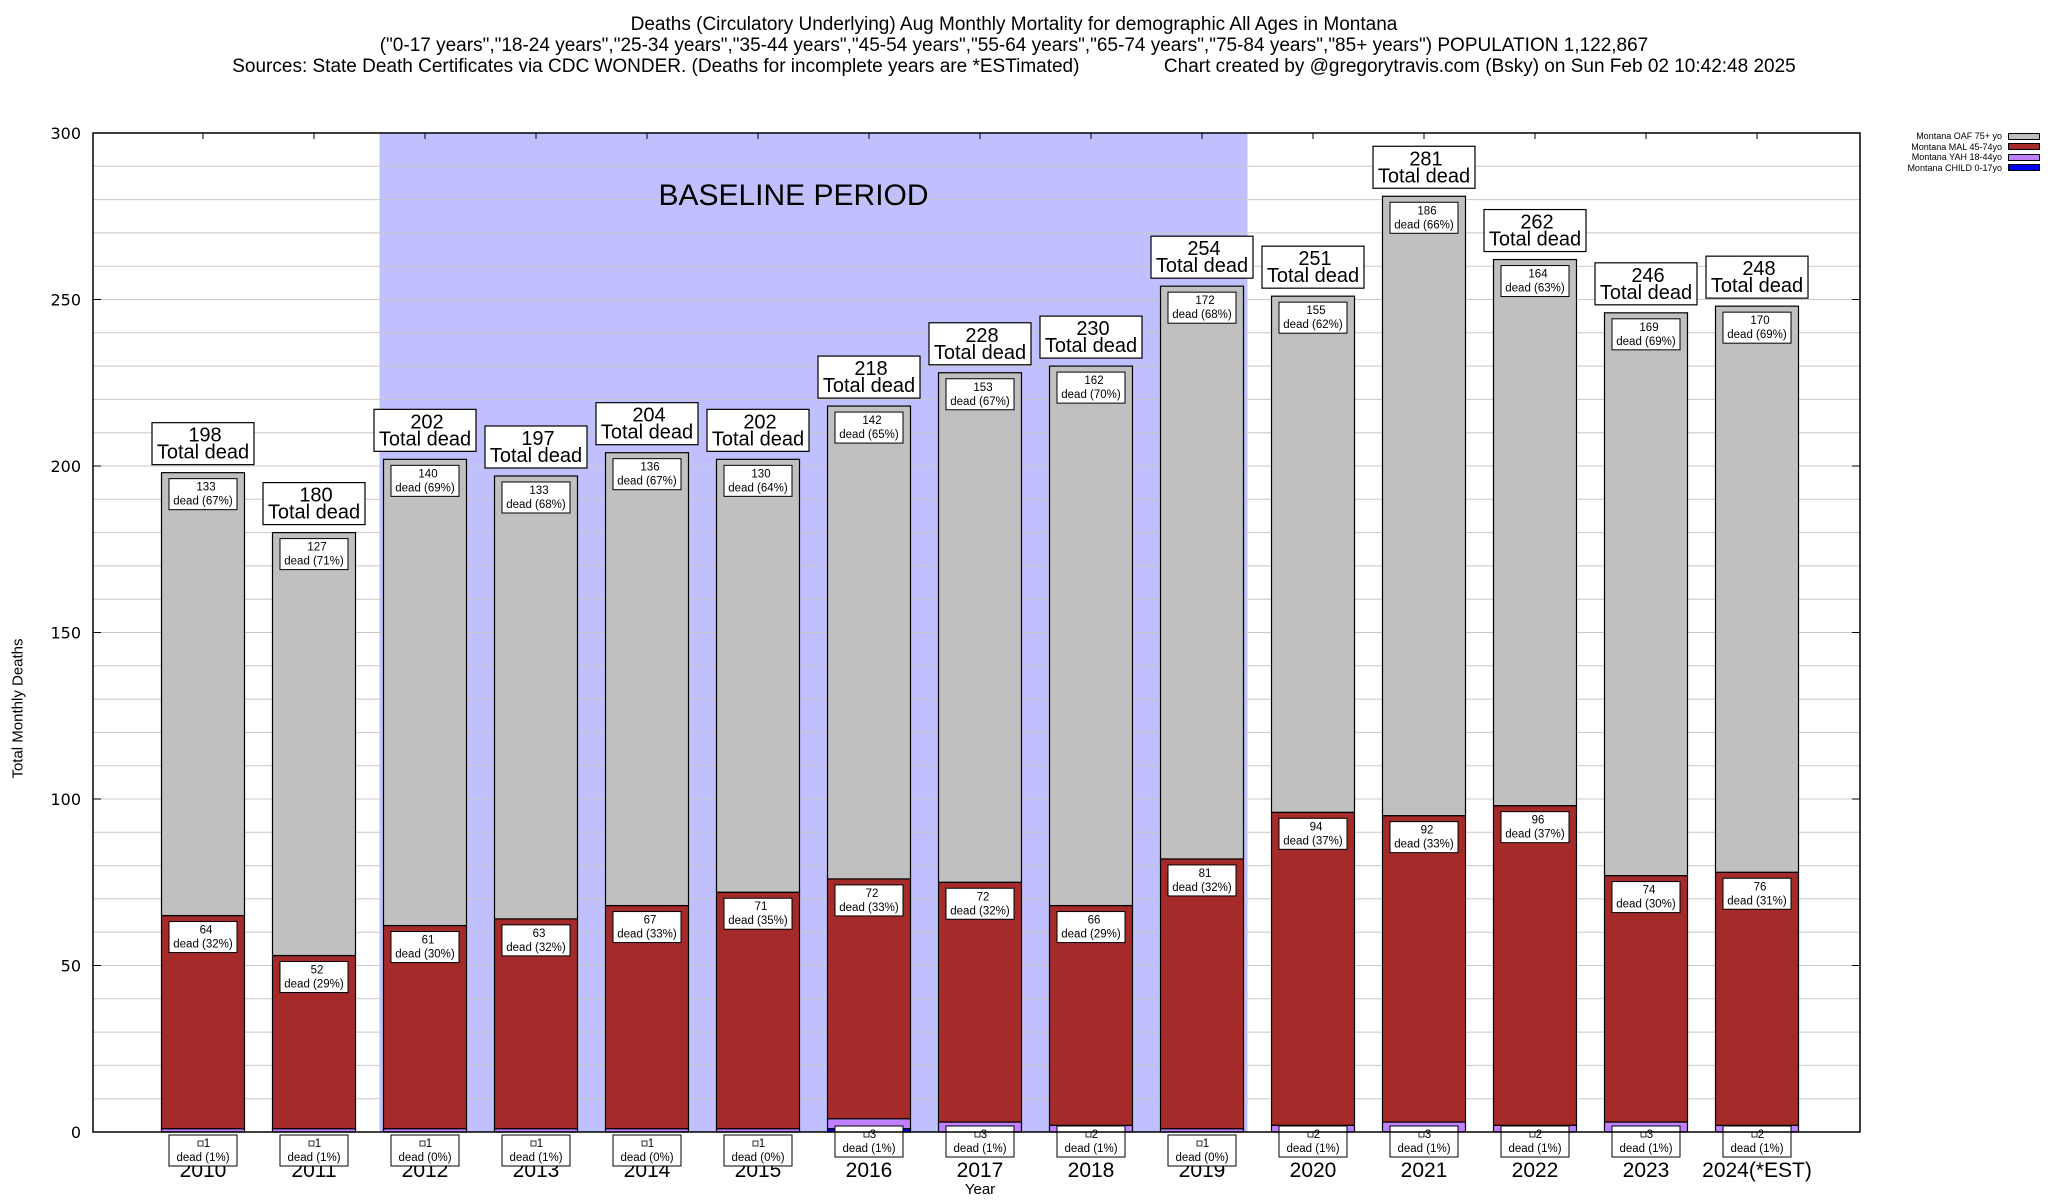  Describe the element at coordinates (65, 799) in the screenshot. I see `y-tick-label: 100` at that location.